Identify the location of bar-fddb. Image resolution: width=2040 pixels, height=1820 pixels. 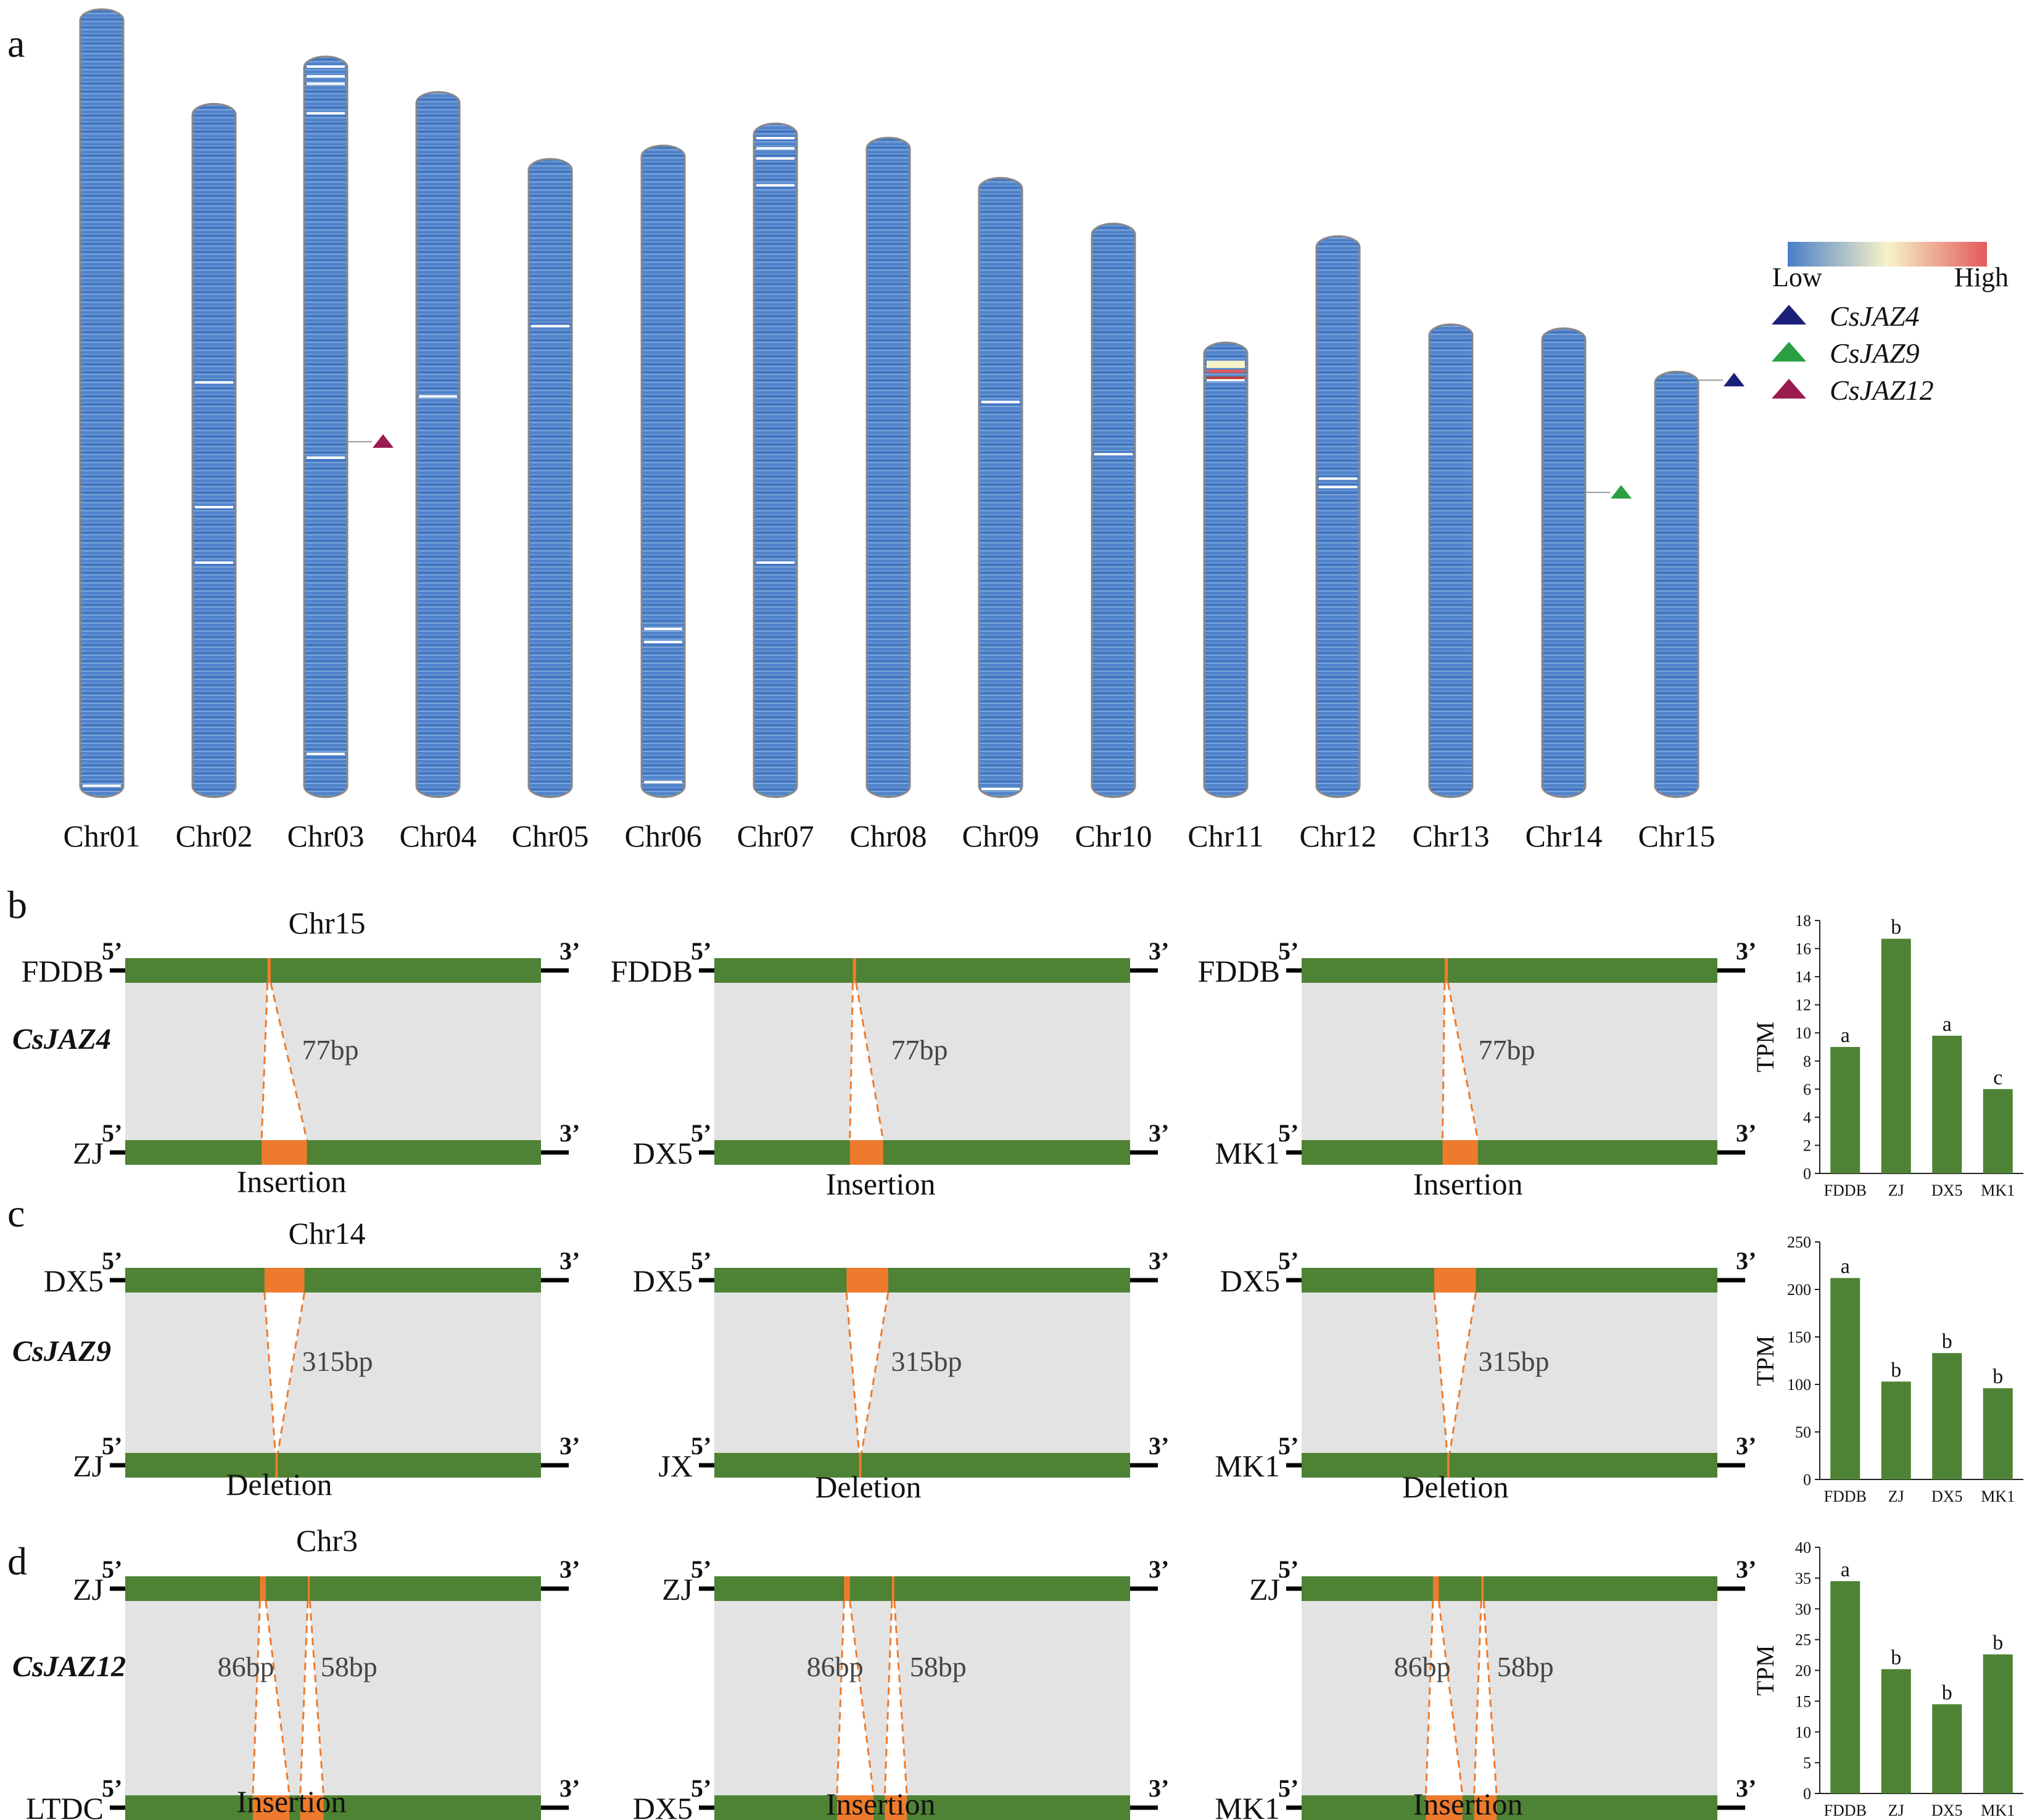
(1845, 1110).